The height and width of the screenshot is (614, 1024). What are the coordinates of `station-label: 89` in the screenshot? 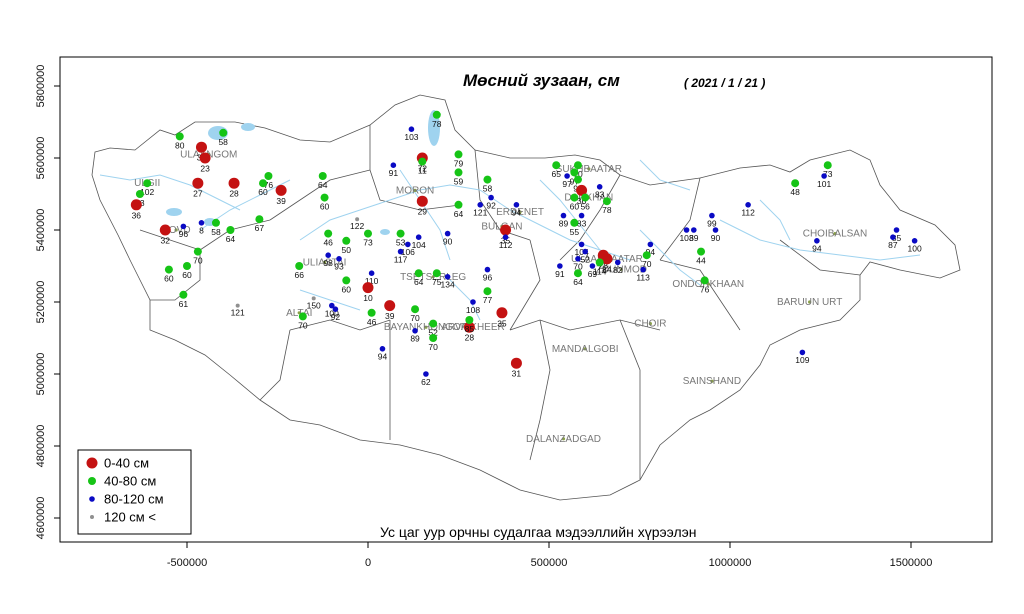 It's located at (564, 223).